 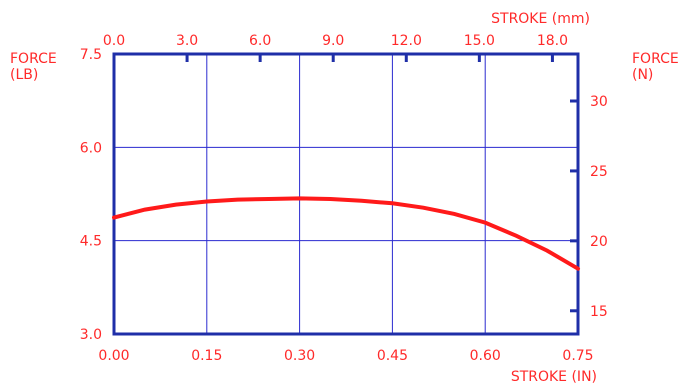 I want to click on y-left-tick-label: 6.0, so click(x=91, y=148).